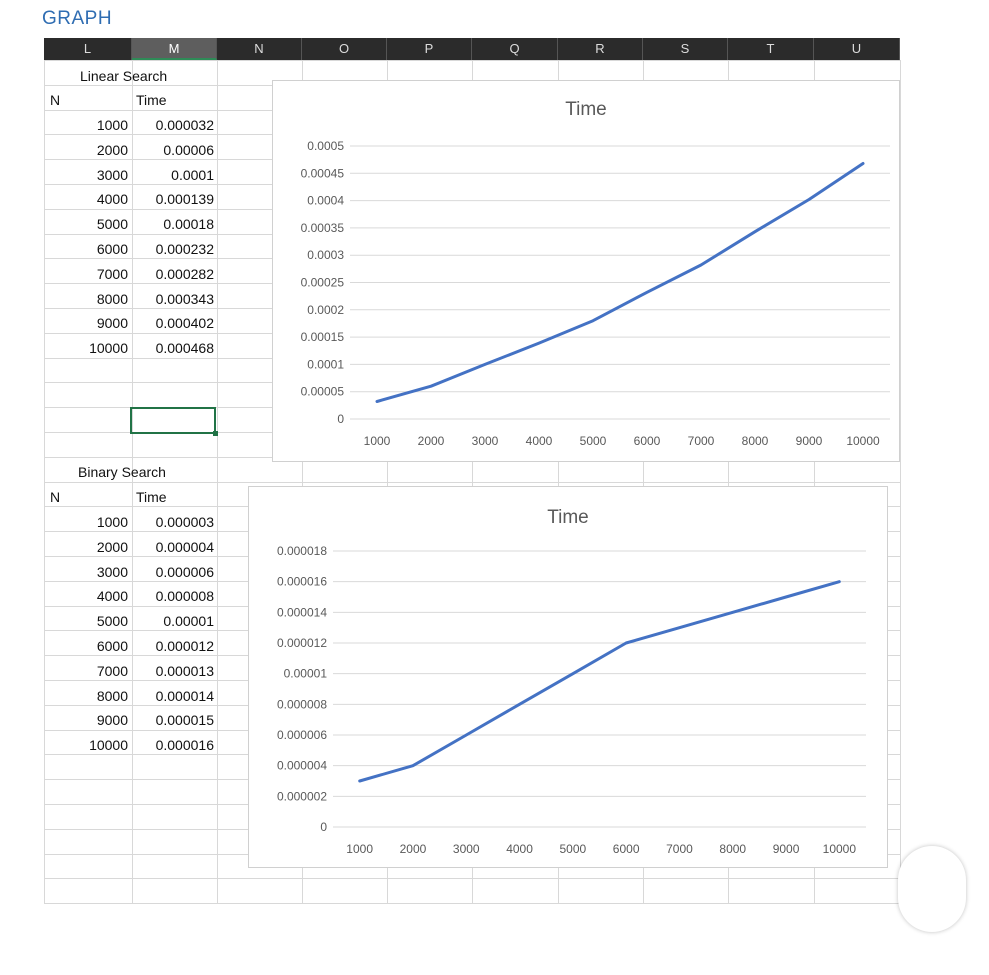  What do you see at coordinates (323, 392) in the screenshot?
I see `y-tick-label: 0.00005` at bounding box center [323, 392].